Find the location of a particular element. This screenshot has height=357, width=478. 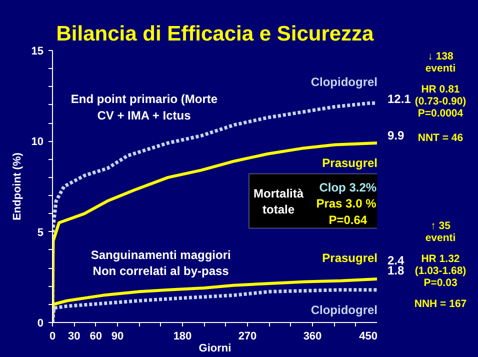

chart-title: Bilancia di Efficacia e Sicurezza is located at coordinates (215, 34).